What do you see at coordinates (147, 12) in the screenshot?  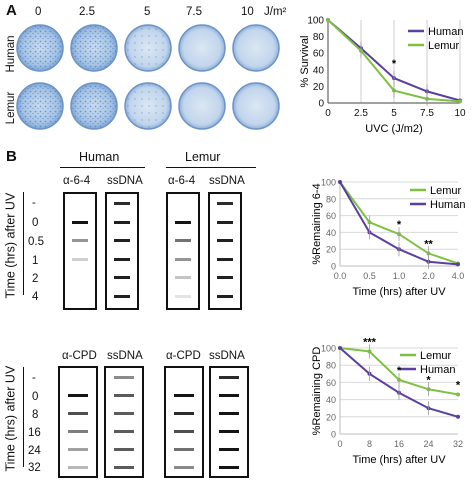 I see `dose-label-5: 5` at bounding box center [147, 12].